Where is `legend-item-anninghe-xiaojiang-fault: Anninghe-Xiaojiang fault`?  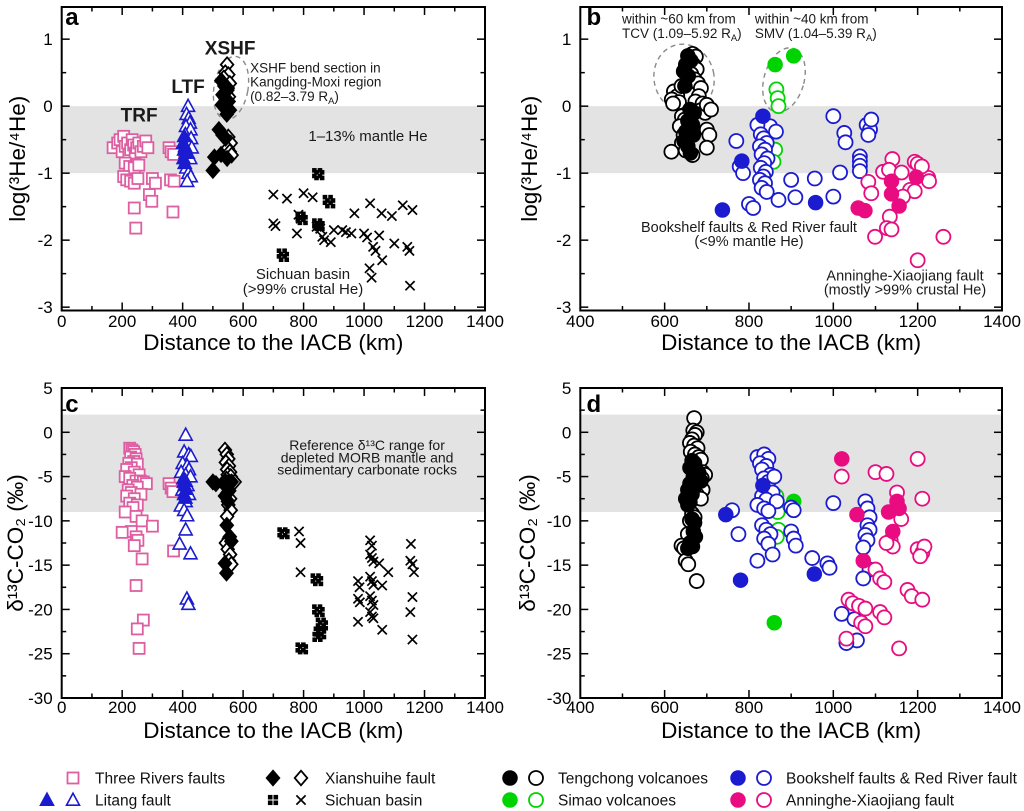
legend-item-anninghe-xiaojiang-fault: Anninghe-Xiaojiang fault is located at coordinates (842, 801).